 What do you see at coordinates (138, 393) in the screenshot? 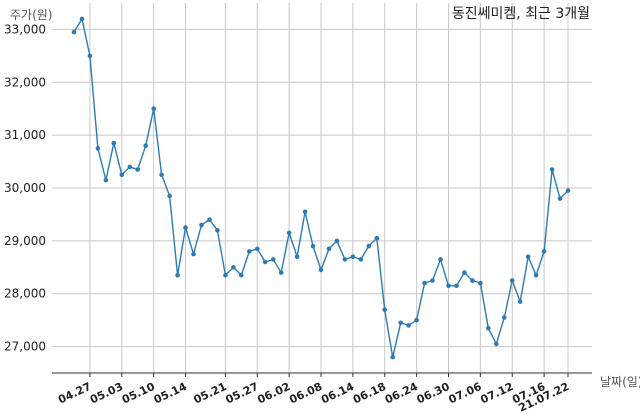
I see `x-tick-label: 05.10` at bounding box center [138, 393].